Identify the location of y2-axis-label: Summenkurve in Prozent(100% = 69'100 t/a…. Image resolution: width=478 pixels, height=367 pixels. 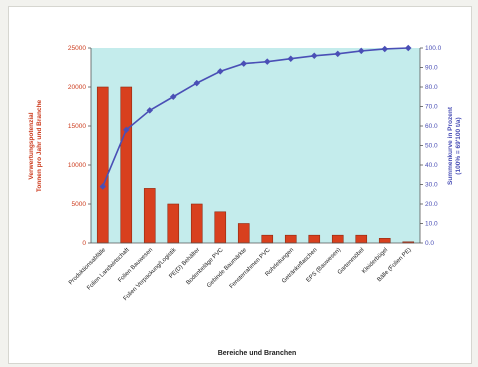
(454, 145).